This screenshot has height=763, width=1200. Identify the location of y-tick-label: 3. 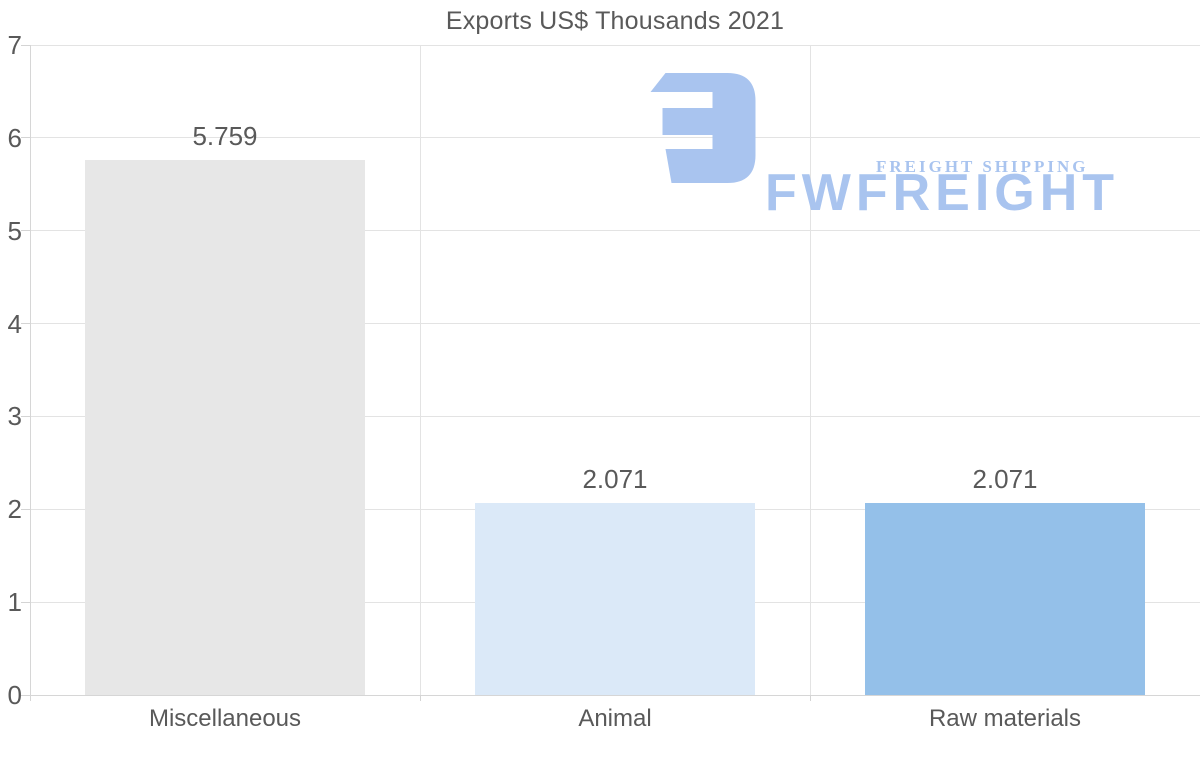
(14, 416).